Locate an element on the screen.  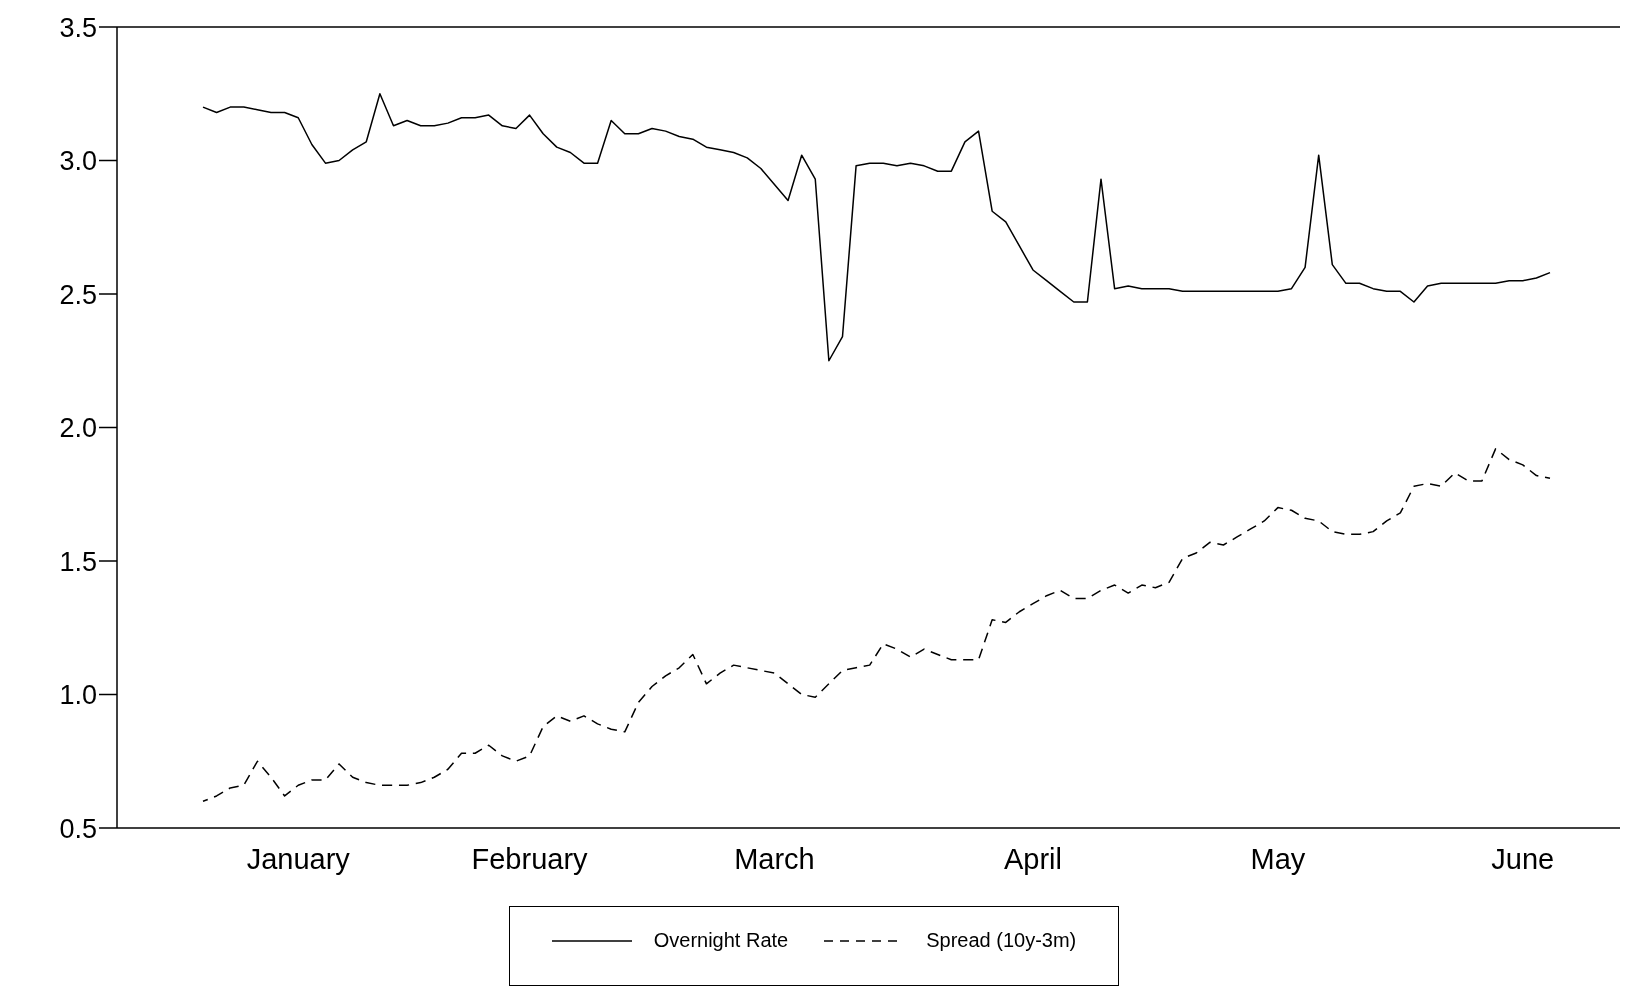
x-tick-label: April is located at coordinates (1032, 858).